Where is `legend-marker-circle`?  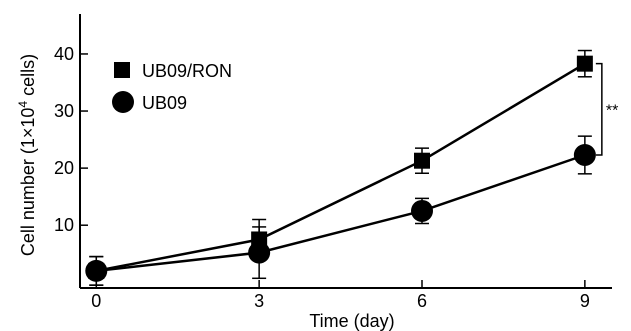 legend-marker-circle is located at coordinates (123, 102).